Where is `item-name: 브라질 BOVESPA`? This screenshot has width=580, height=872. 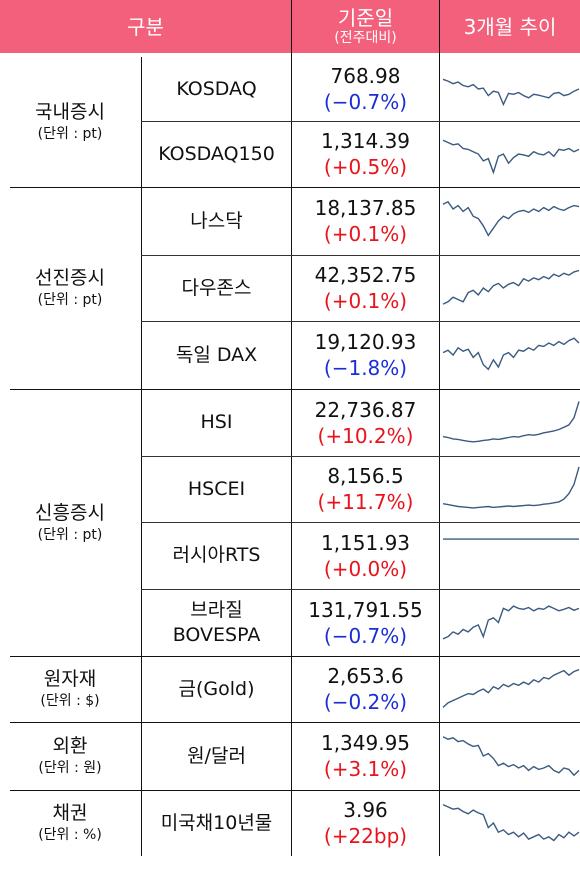
item-name: 브라질 BOVESPA is located at coordinates (216, 622).